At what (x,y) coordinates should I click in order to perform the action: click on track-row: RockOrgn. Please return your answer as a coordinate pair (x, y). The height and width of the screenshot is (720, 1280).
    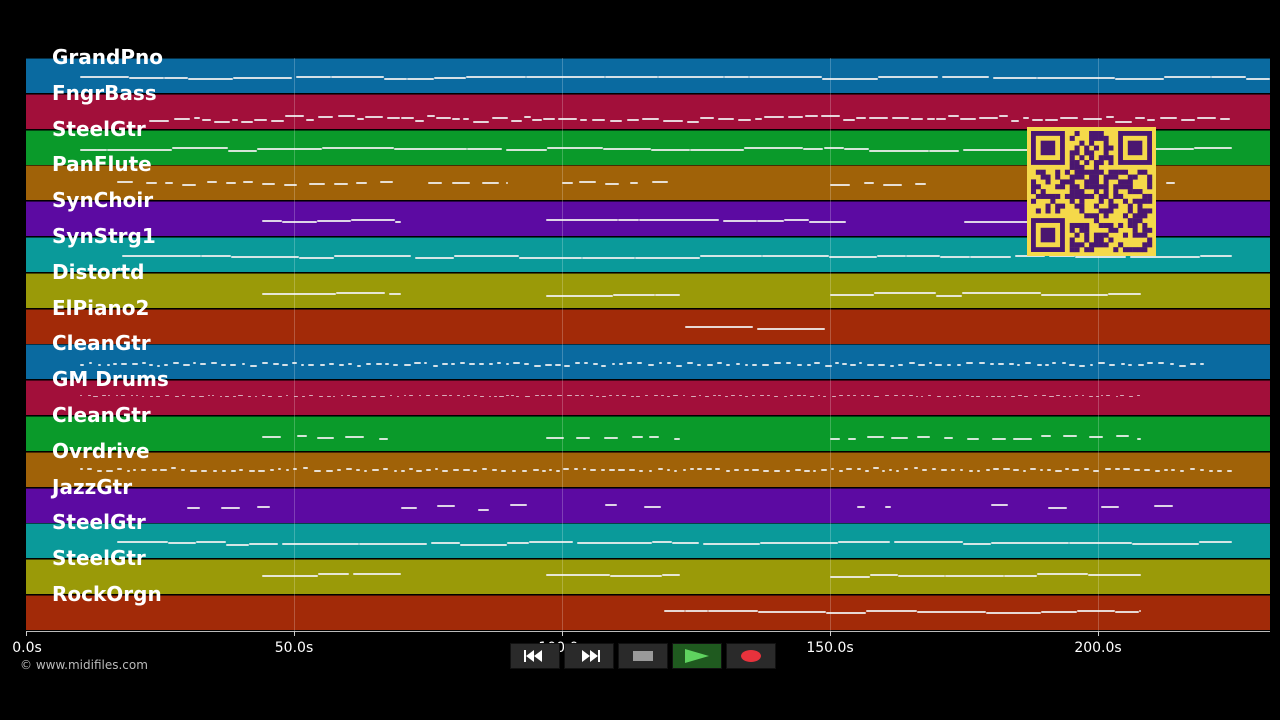
    Looking at the image, I should click on (648, 607).